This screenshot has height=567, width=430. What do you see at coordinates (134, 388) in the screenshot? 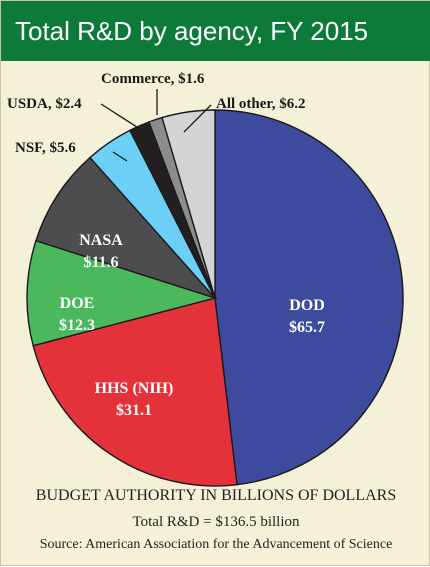
I see `slice-label-hhs-nih: HHS (NIH)` at bounding box center [134, 388].